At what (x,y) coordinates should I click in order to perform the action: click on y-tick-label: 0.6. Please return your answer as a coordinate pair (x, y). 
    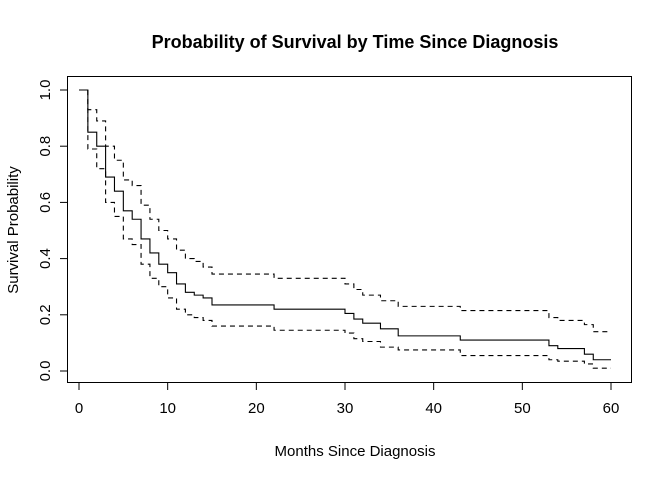
    Looking at the image, I should click on (45, 202).